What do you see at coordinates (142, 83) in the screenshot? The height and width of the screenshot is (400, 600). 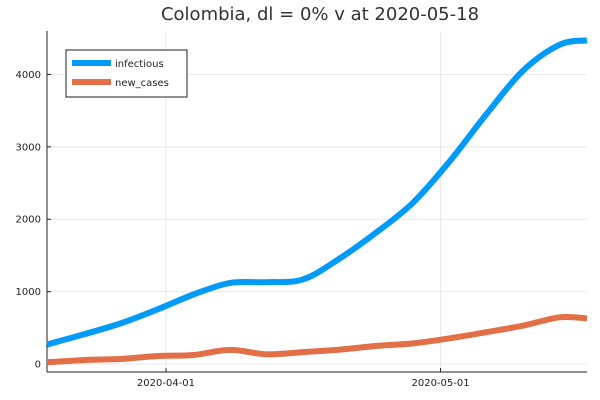 I see `legend-label-new-cases: new_cases` at bounding box center [142, 83].